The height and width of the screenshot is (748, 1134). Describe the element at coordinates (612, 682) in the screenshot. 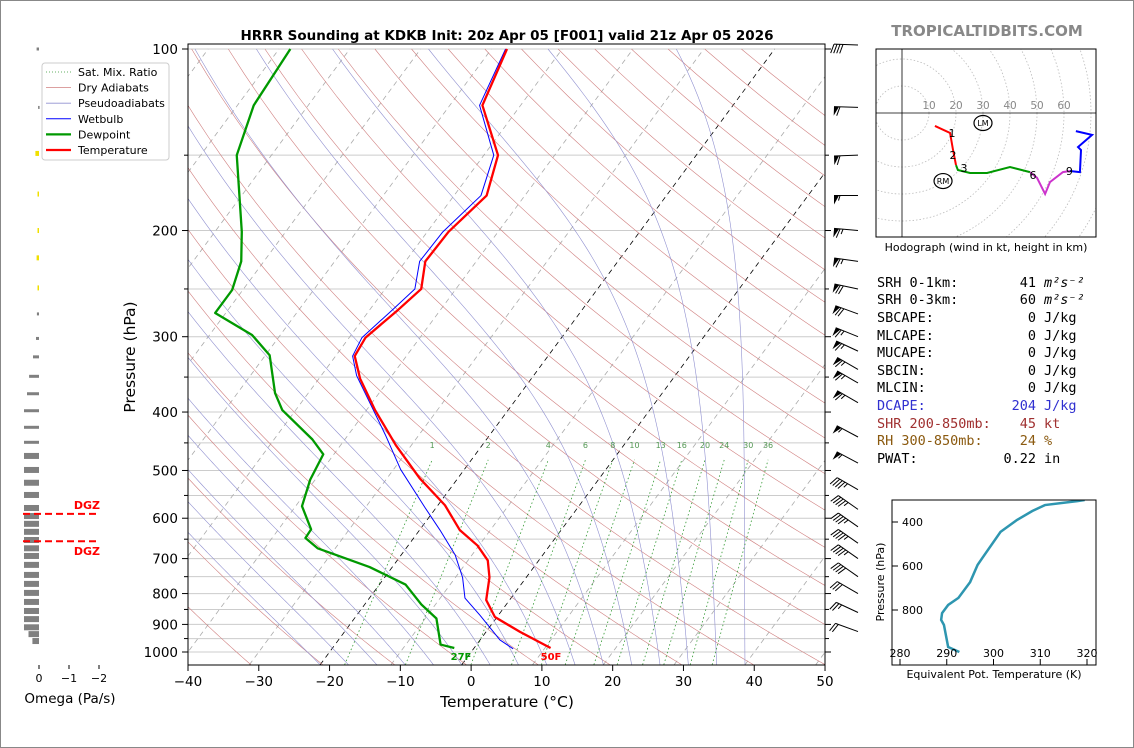

I see `x-tick-label: 20` at that location.